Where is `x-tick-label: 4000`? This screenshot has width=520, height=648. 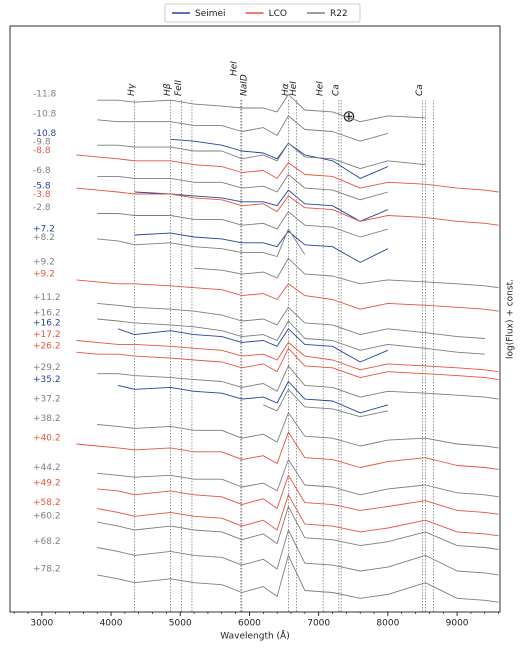
x-tick-label: 4000 is located at coordinates (111, 624).